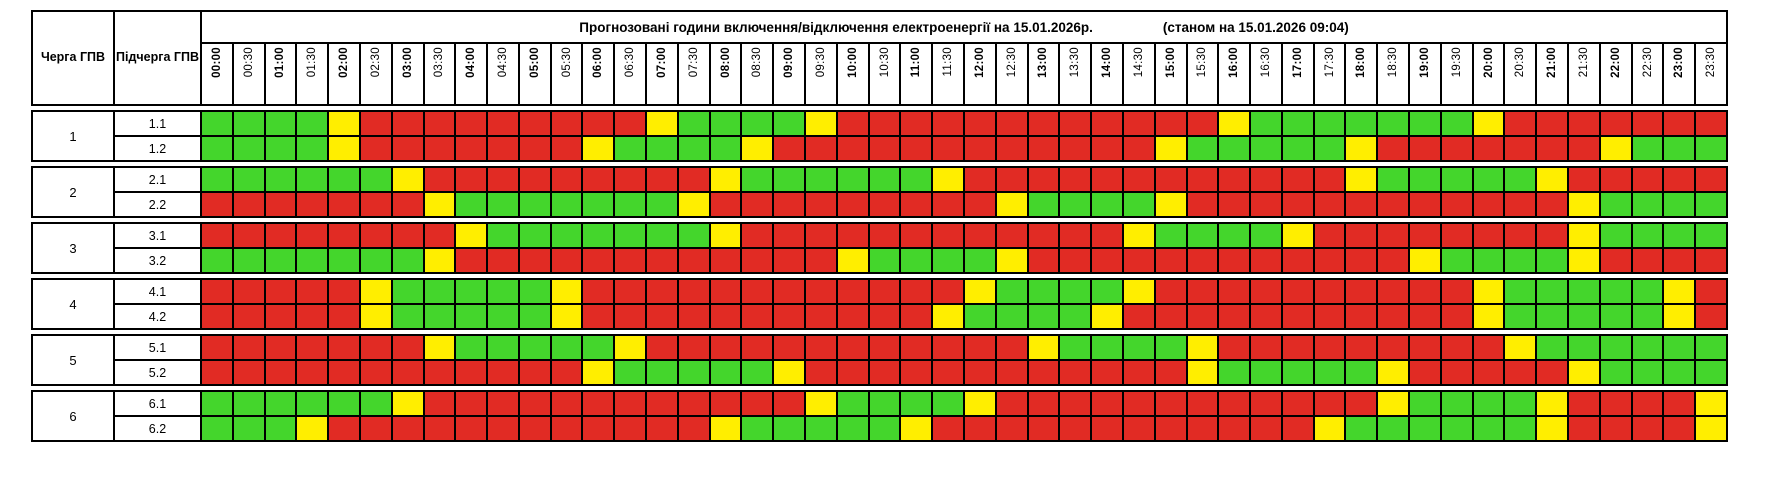 Image resolution: width=1780 pixels, height=478 pixels. Describe the element at coordinates (884, 74) in the screenshot. I see `time-column-header: 10:30` at that location.